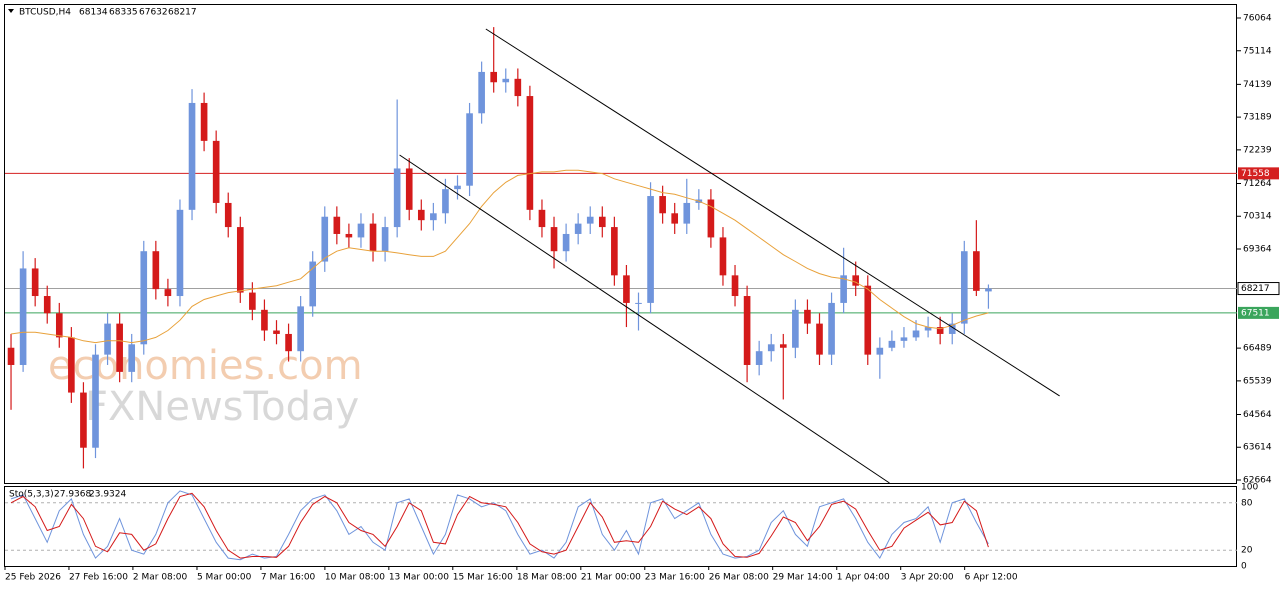 This screenshot has height=589, width=1280. I want to click on watermark-text: economies.com, so click(205, 366).